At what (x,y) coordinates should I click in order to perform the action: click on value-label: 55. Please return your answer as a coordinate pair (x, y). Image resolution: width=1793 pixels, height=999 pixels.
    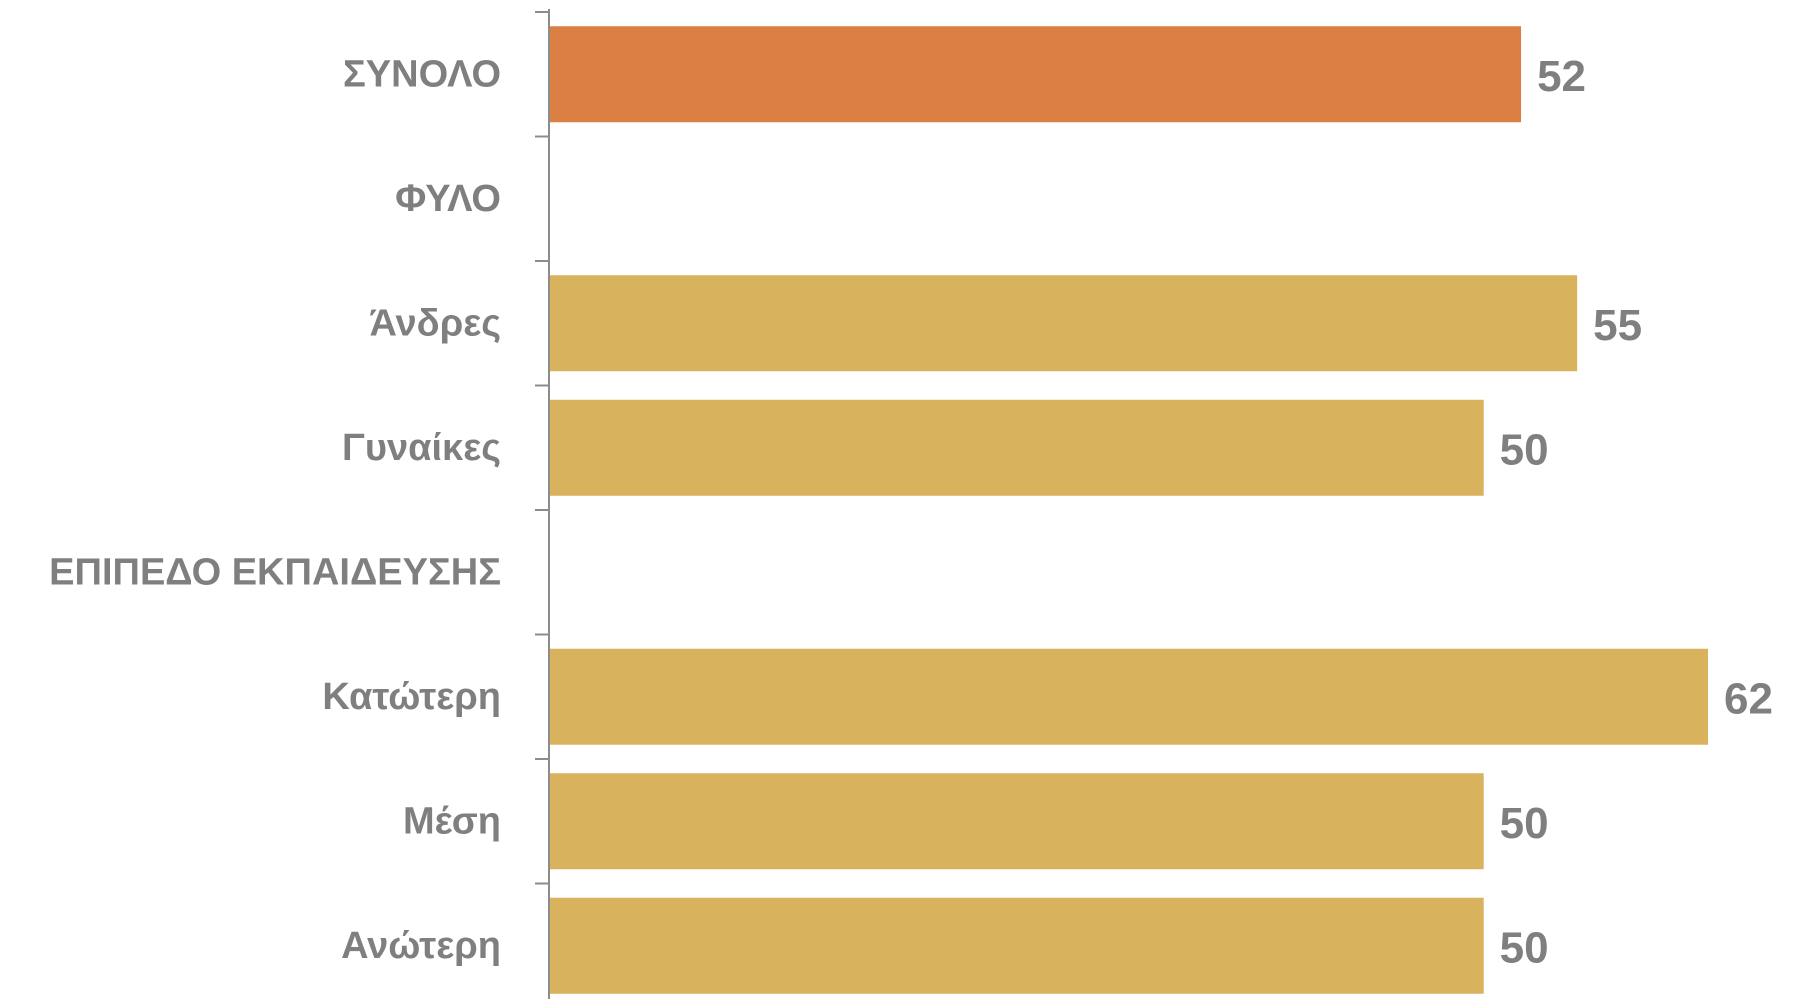
    Looking at the image, I should click on (1617, 325).